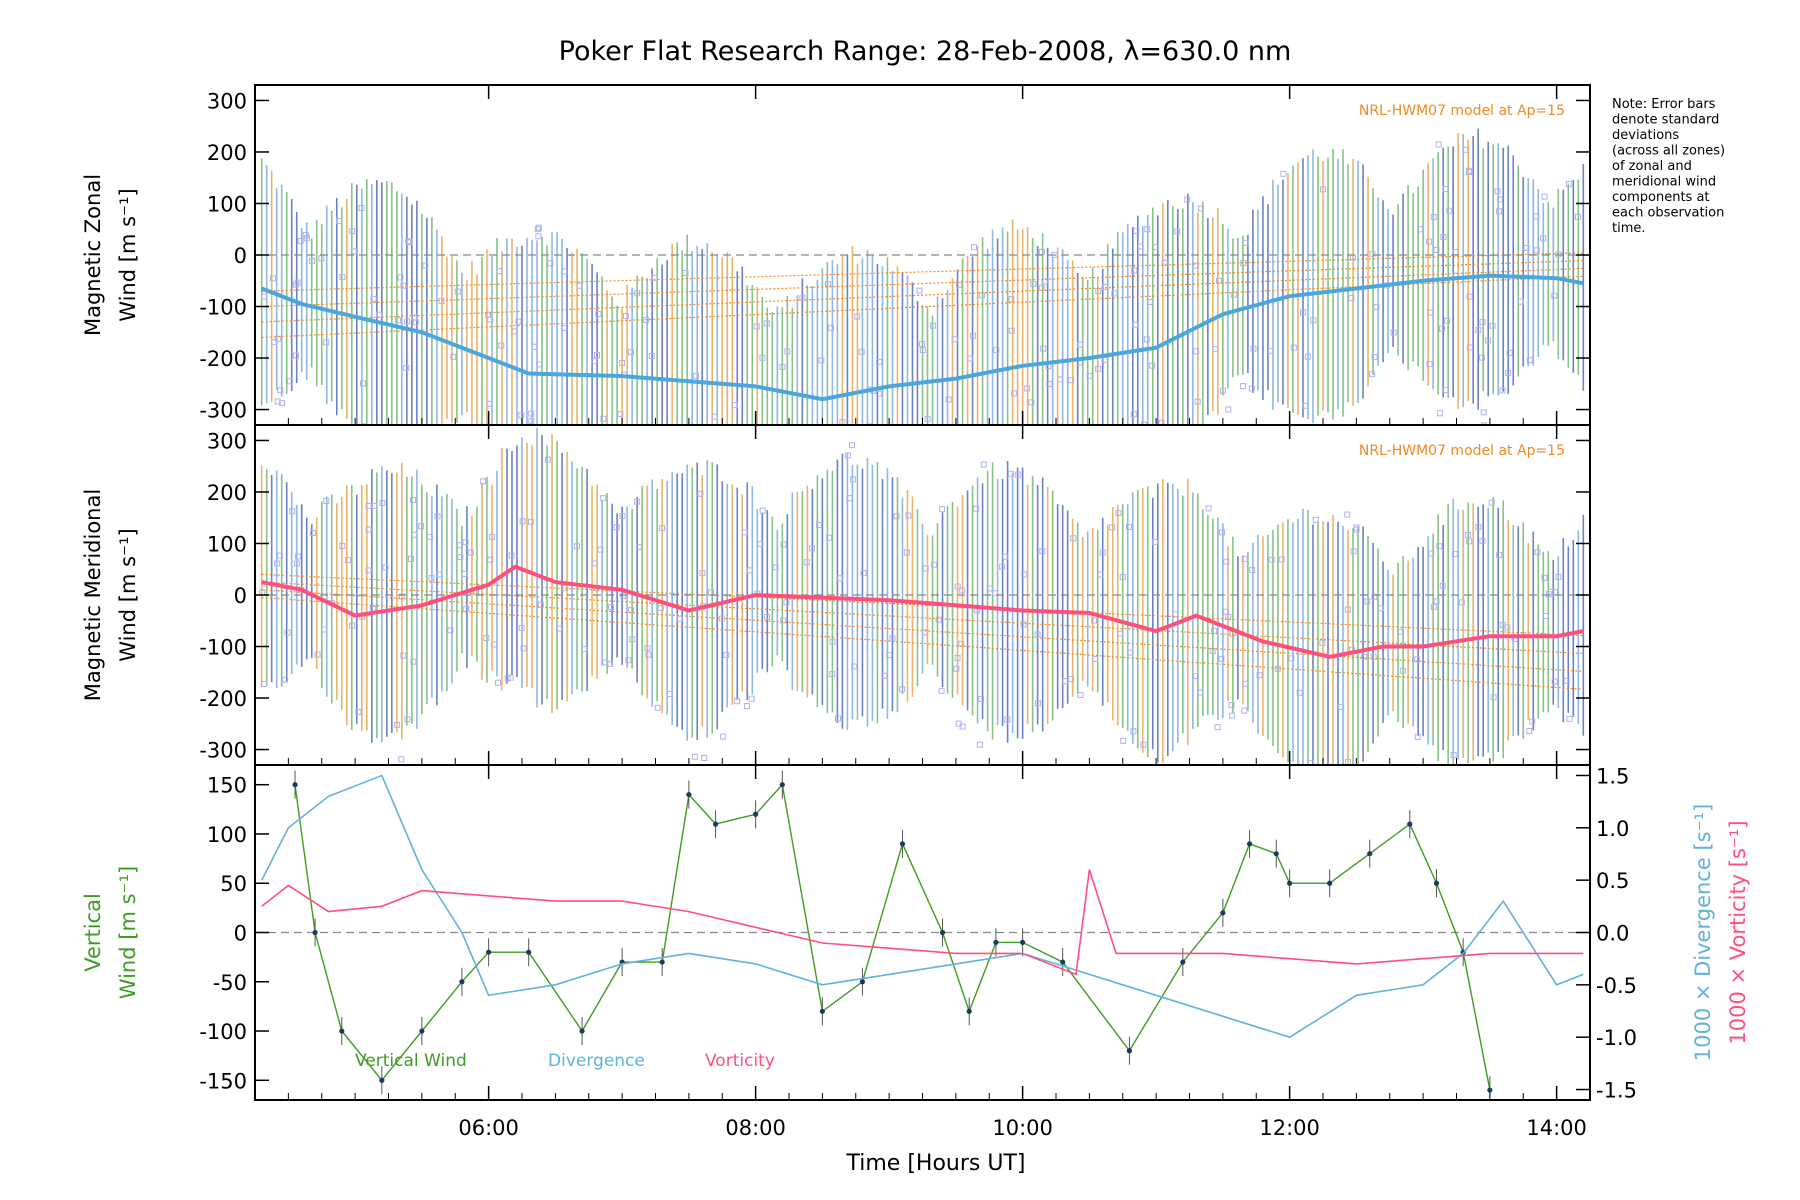 This screenshot has width=1800, height=1200. I want to click on y2-tick-label: 1.5, so click(1612, 776).